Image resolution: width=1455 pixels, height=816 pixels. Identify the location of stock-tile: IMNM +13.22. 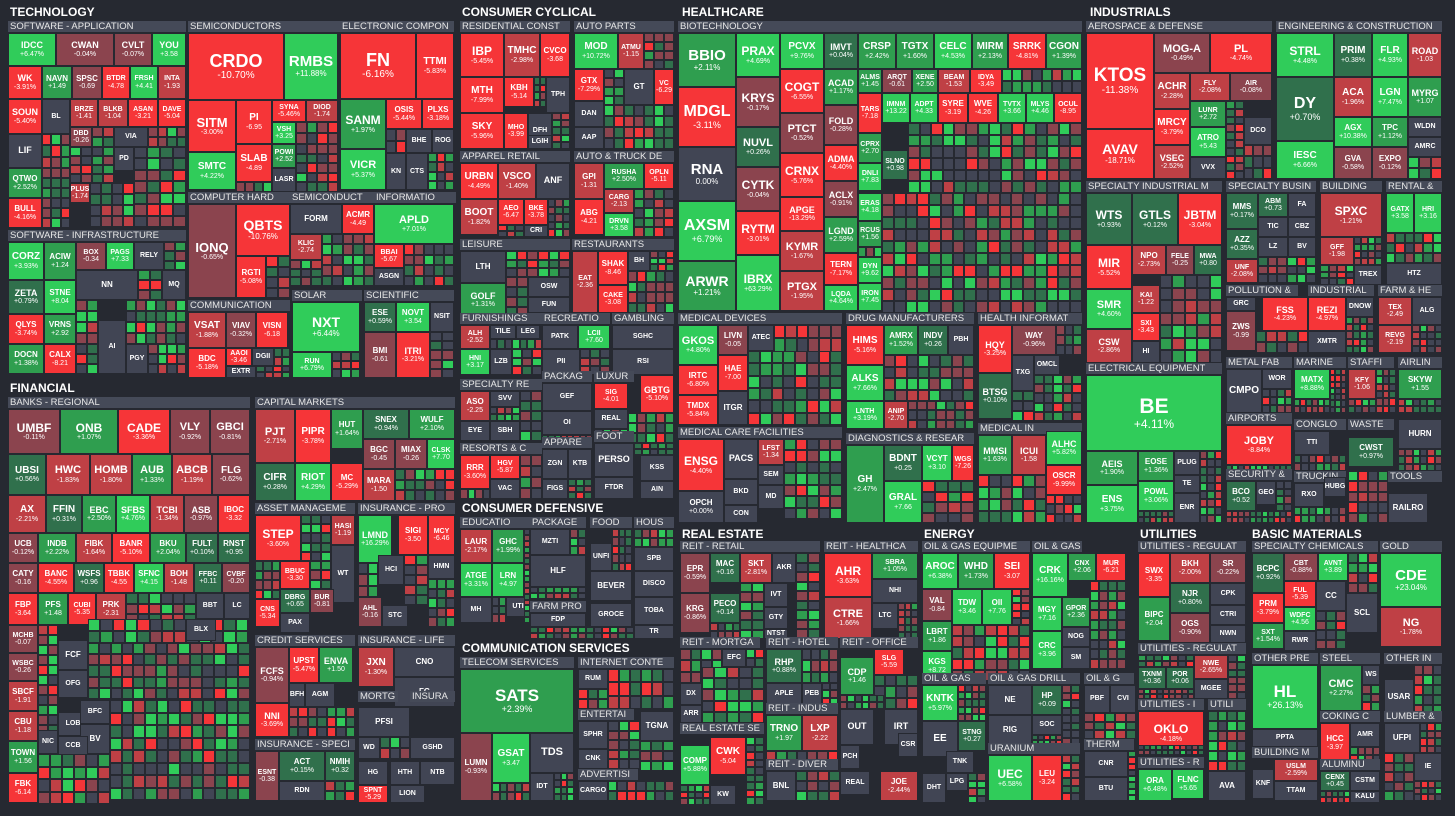
(896, 108).